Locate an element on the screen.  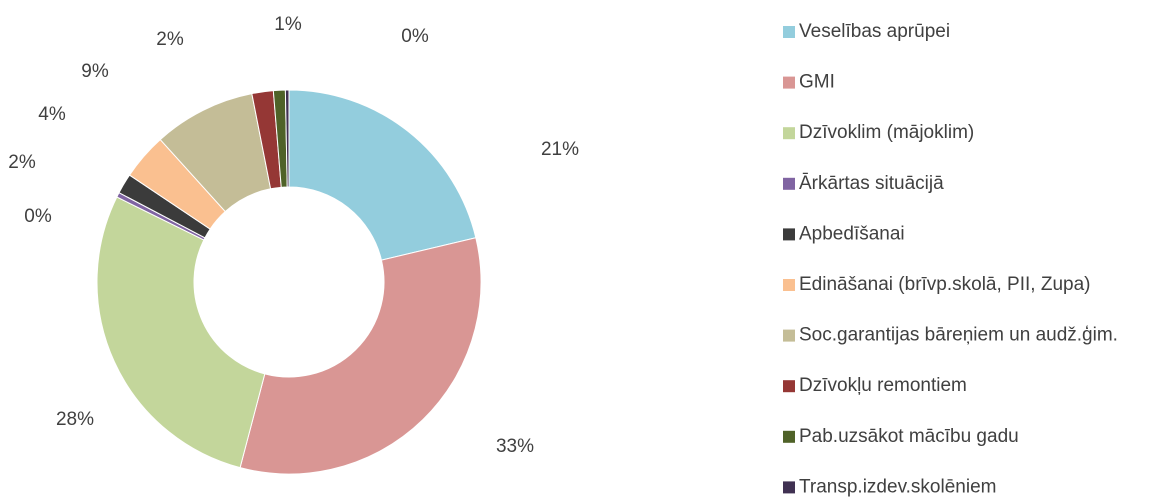
legend-label: Dzīvokļu remontiem is located at coordinates (883, 385).